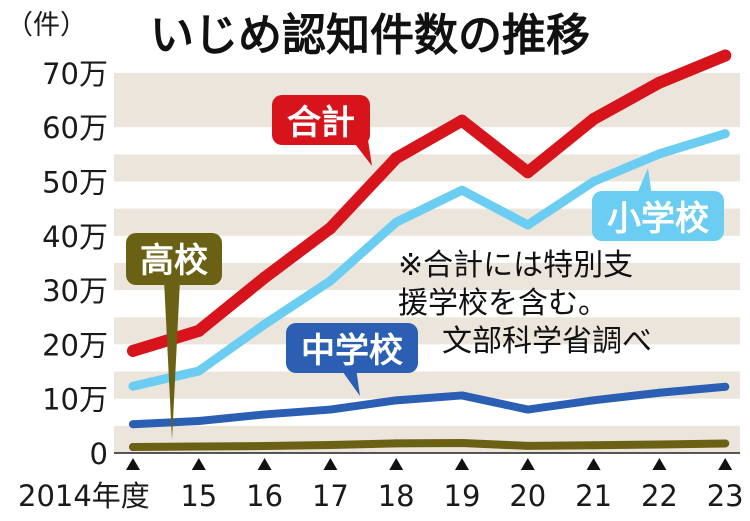 This screenshot has width=750, height=521. I want to click on x-tick-label: 23, so click(725, 496).